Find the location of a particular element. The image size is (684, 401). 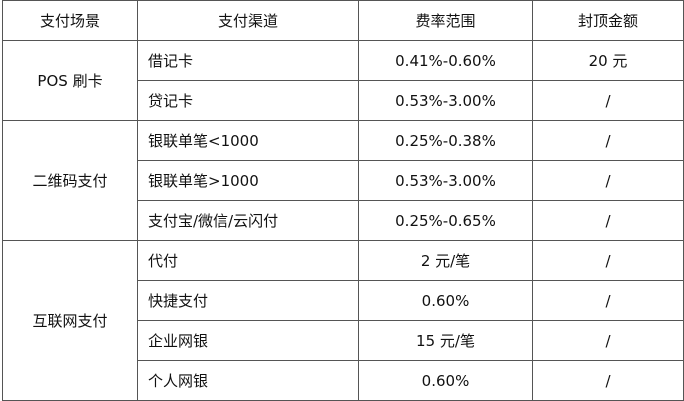

channel-cell: 银联单笔>1000 is located at coordinates (248, 180).